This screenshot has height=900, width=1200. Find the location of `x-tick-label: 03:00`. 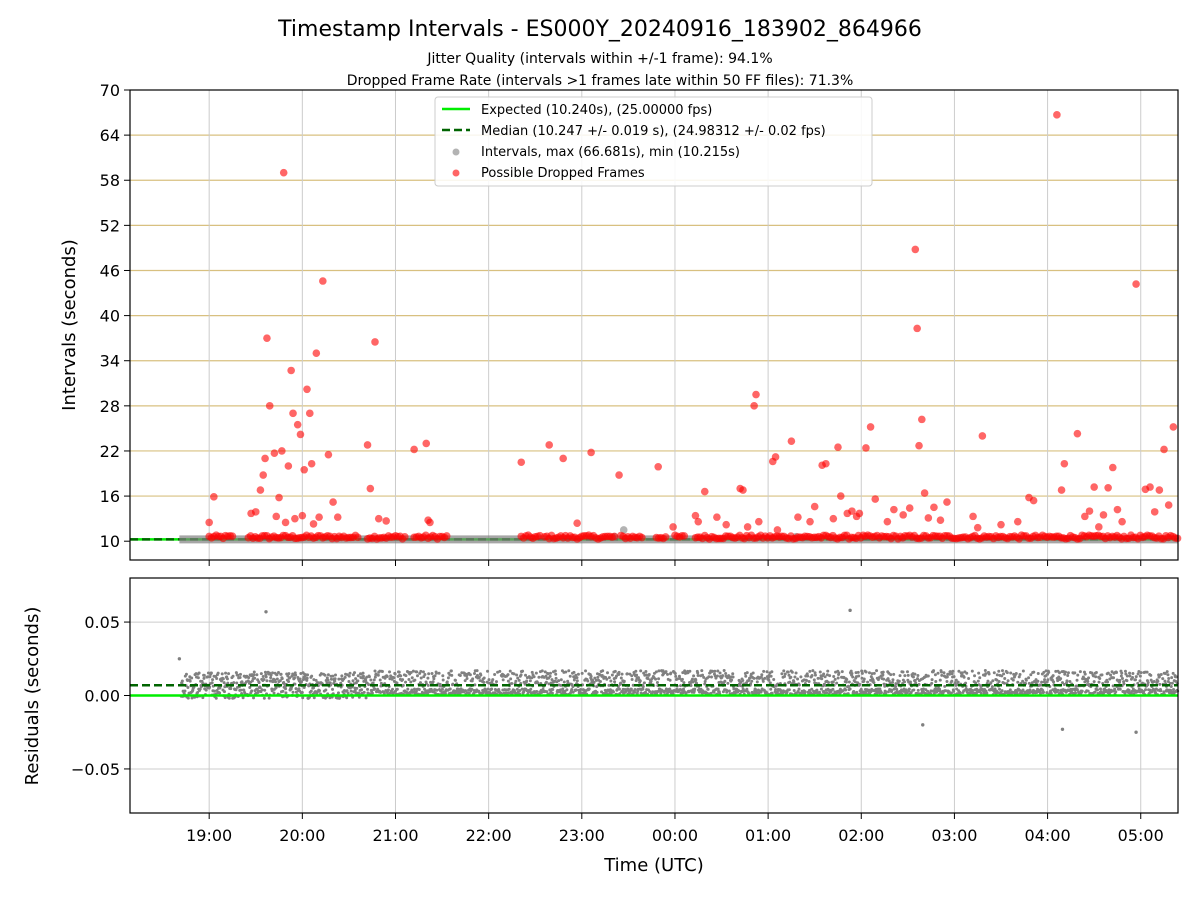

x-tick-label: 03:00 is located at coordinates (954, 835).